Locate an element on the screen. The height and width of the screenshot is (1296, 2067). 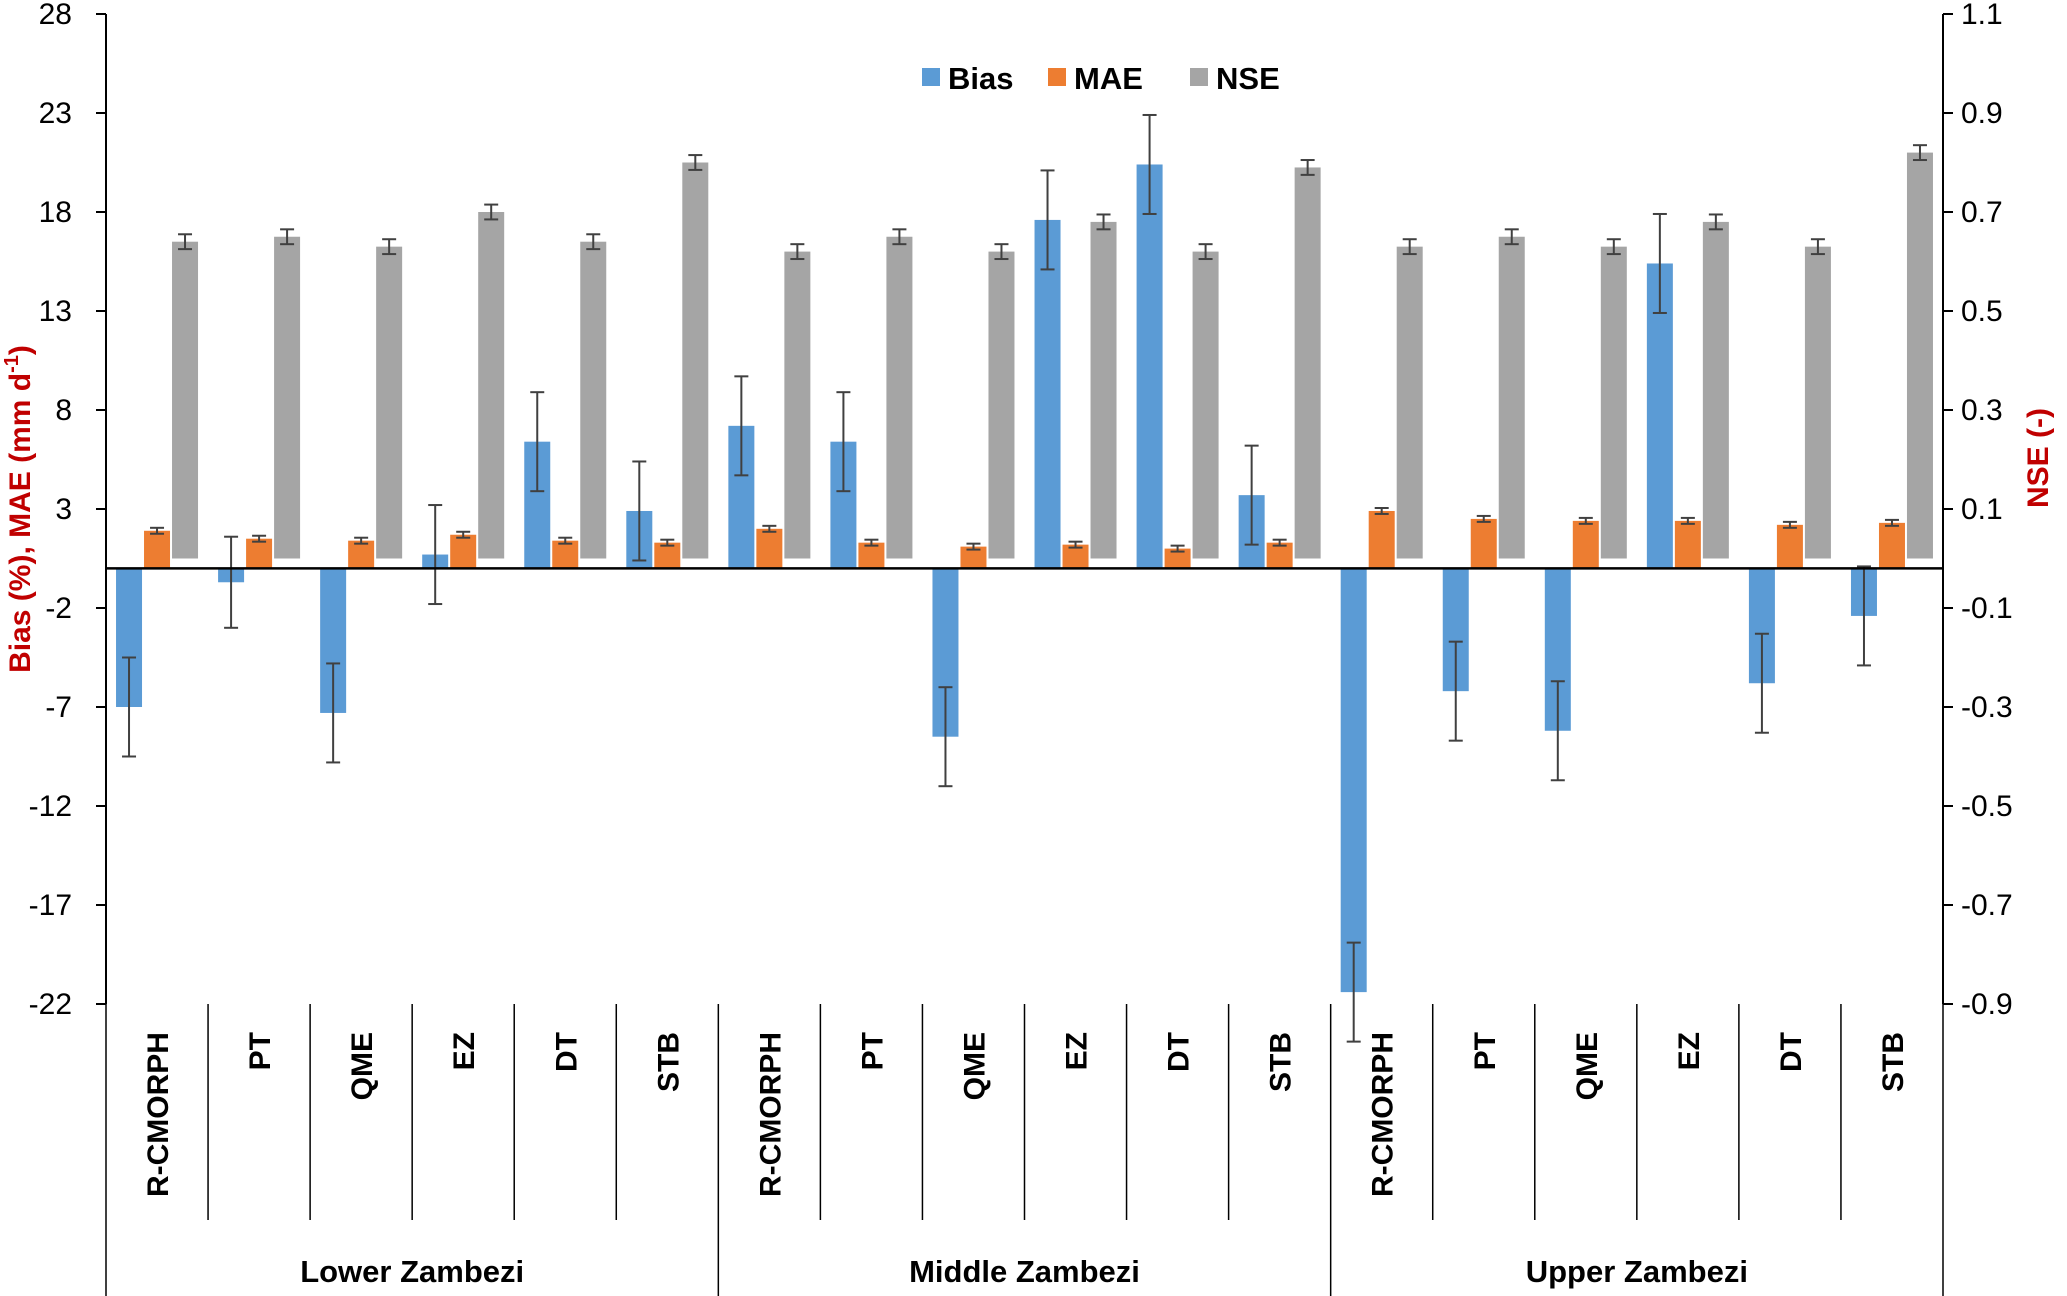
category-label-5: STB is located at coordinates (668, 1062).